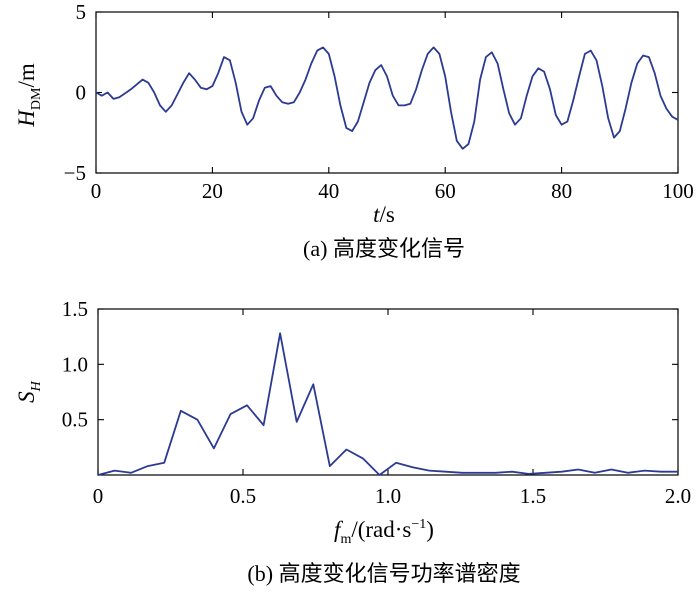 The height and width of the screenshot is (595, 700). Describe the element at coordinates (243, 496) in the screenshot. I see `x-tick-label: 0.5` at that location.